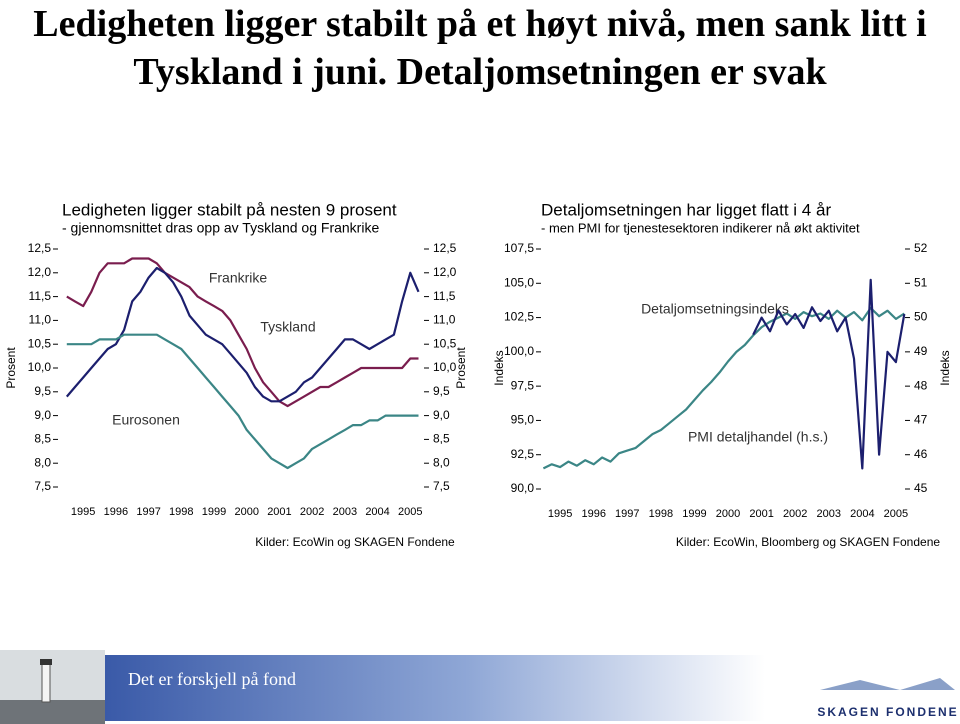 This screenshot has width=960, height=724. I want to click on y-tick-label: 105,0, so click(519, 282).